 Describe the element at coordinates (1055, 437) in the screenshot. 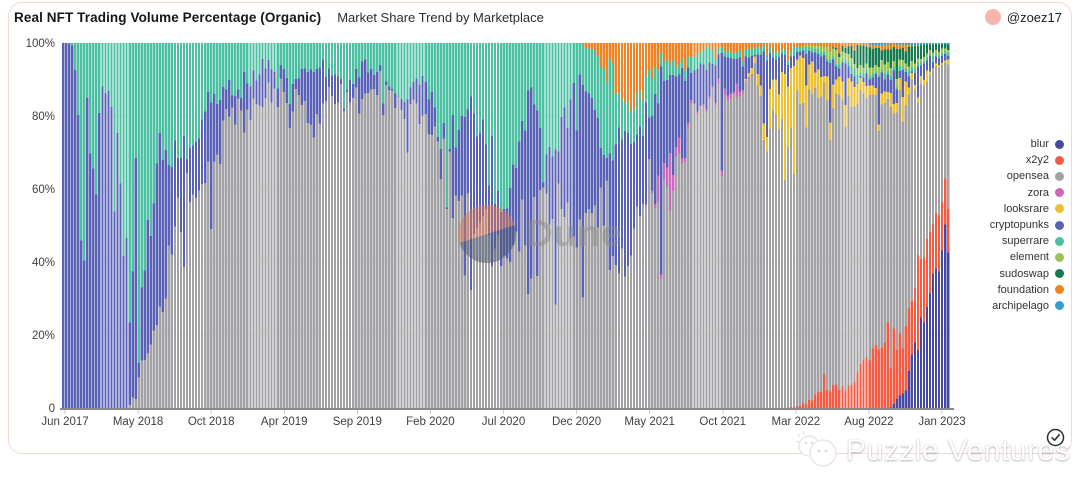

I see `check-circle-icon` at that location.